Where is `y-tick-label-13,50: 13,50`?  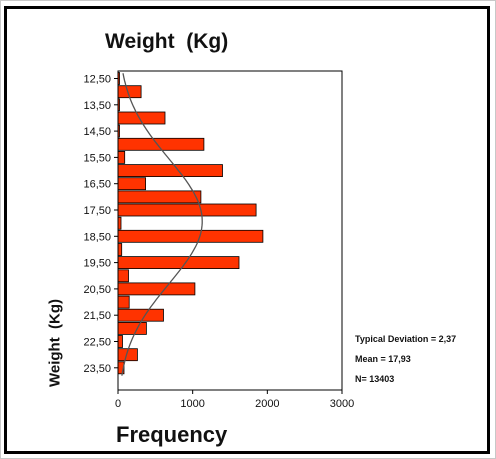
y-tick-label-13,50: 13,50 is located at coordinates (97, 106).